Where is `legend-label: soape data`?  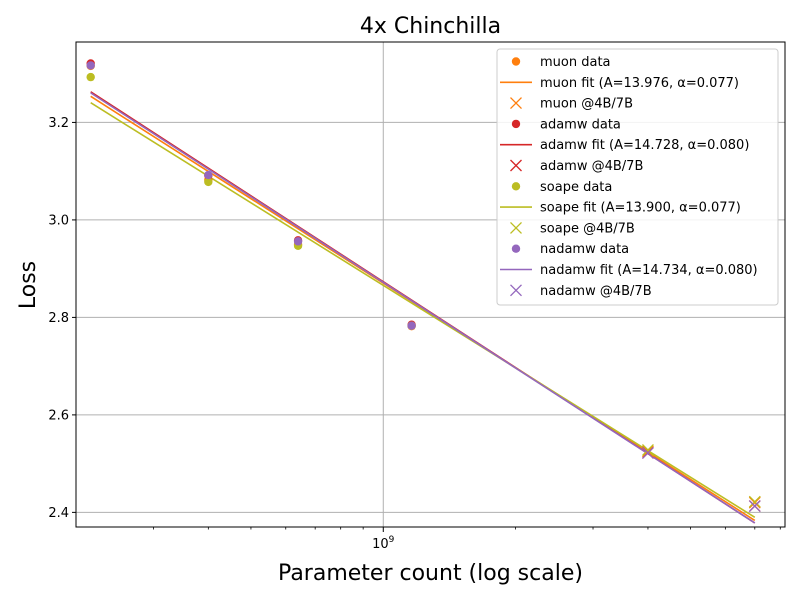 legend-label: soape data is located at coordinates (576, 187).